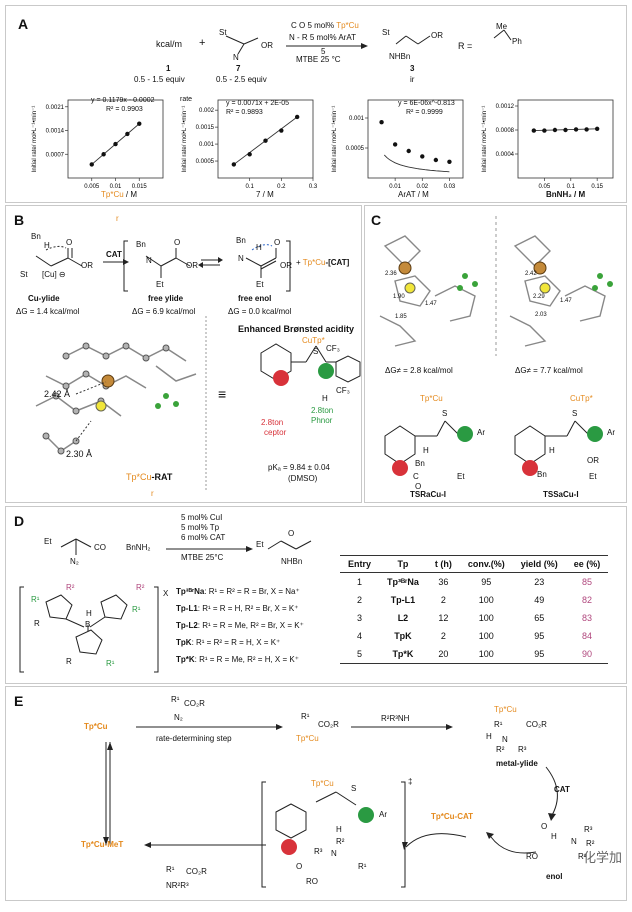 This screenshot has width=632, height=912. I want to click on plot-3-r2: R² = 0.9999, so click(424, 112).